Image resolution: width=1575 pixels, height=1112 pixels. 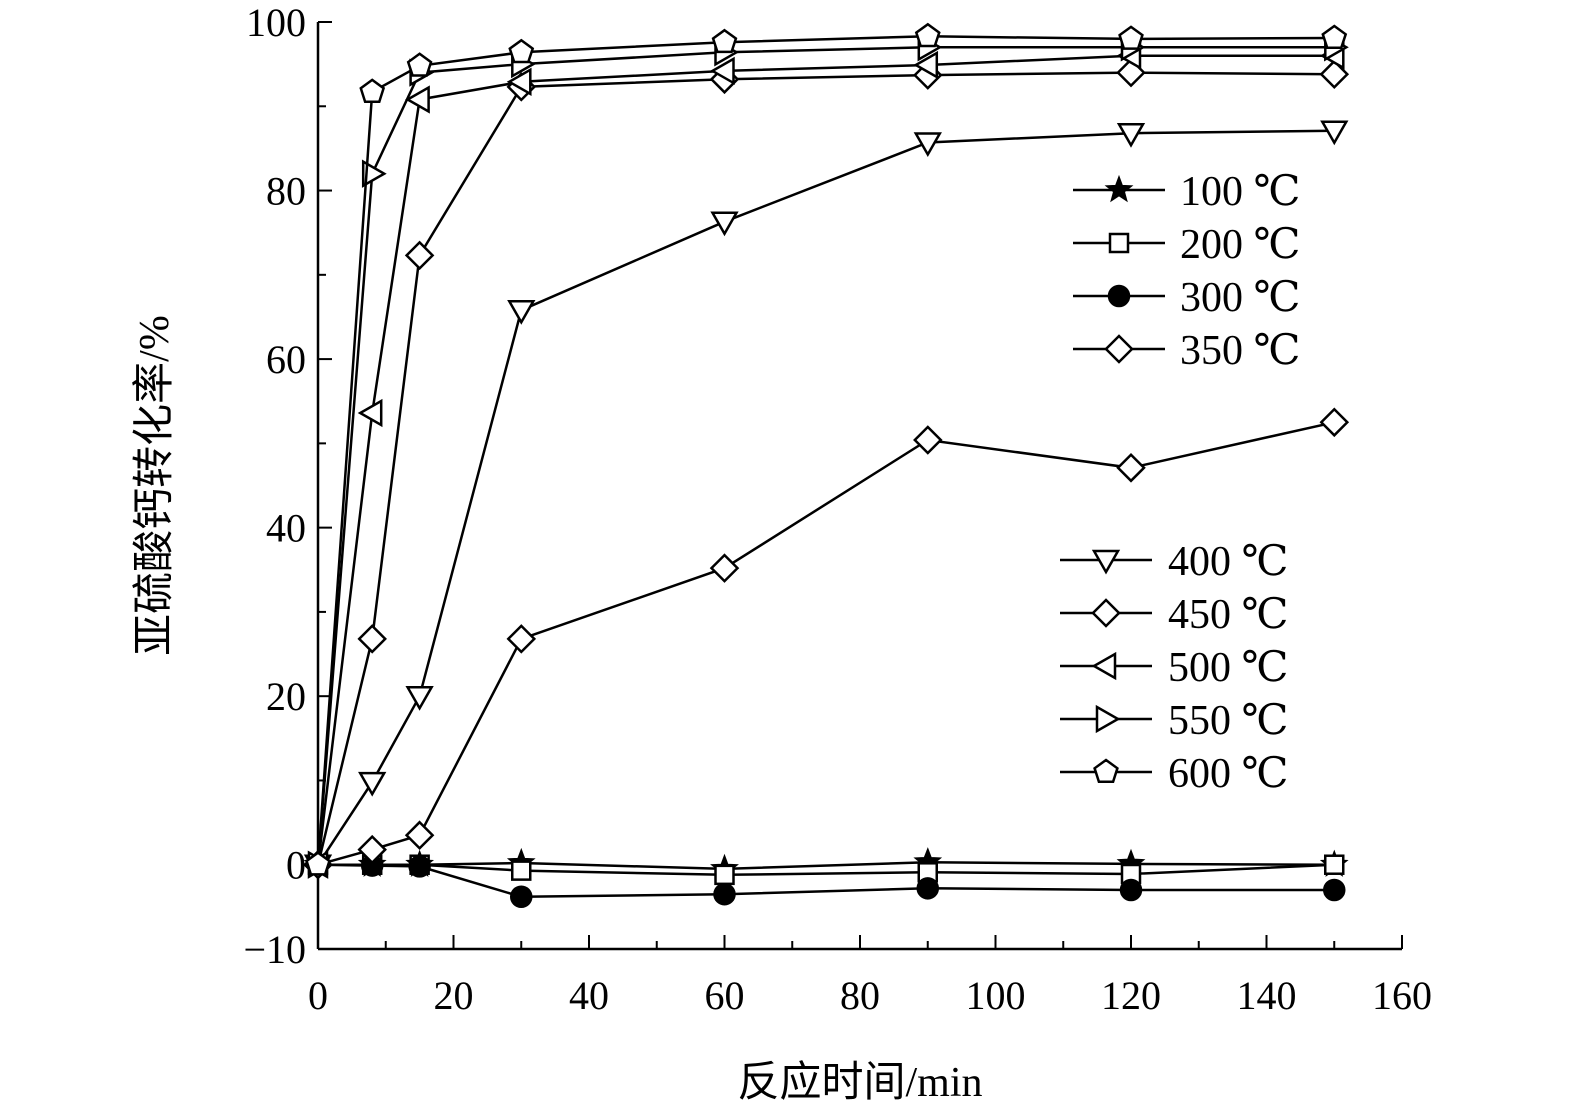 I want to click on legend-item: 450 ℃, so click(x=1174, y=615).